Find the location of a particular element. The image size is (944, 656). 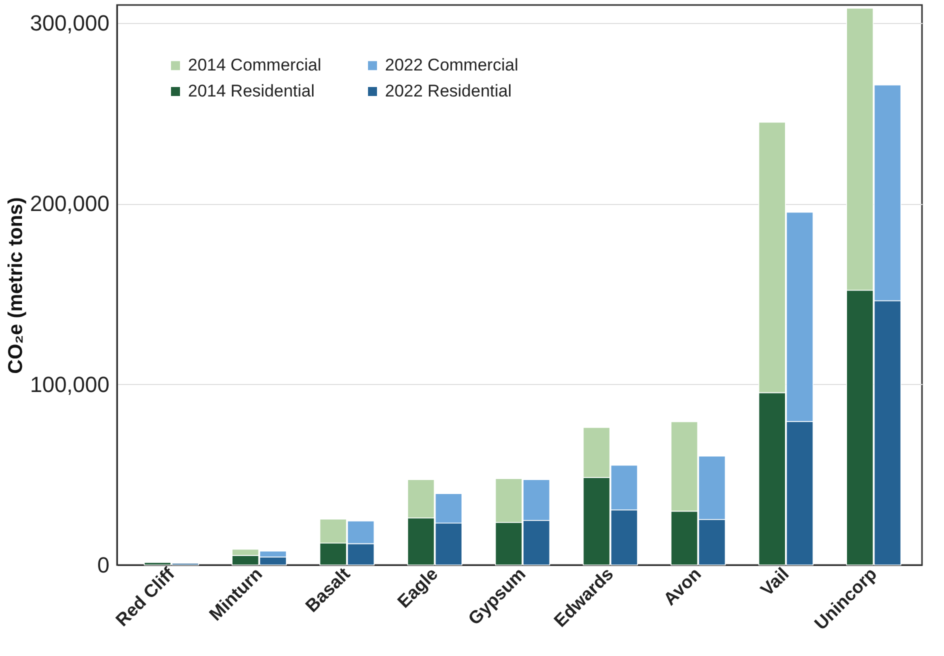

y-tick-label: 200,000 is located at coordinates (70, 203).